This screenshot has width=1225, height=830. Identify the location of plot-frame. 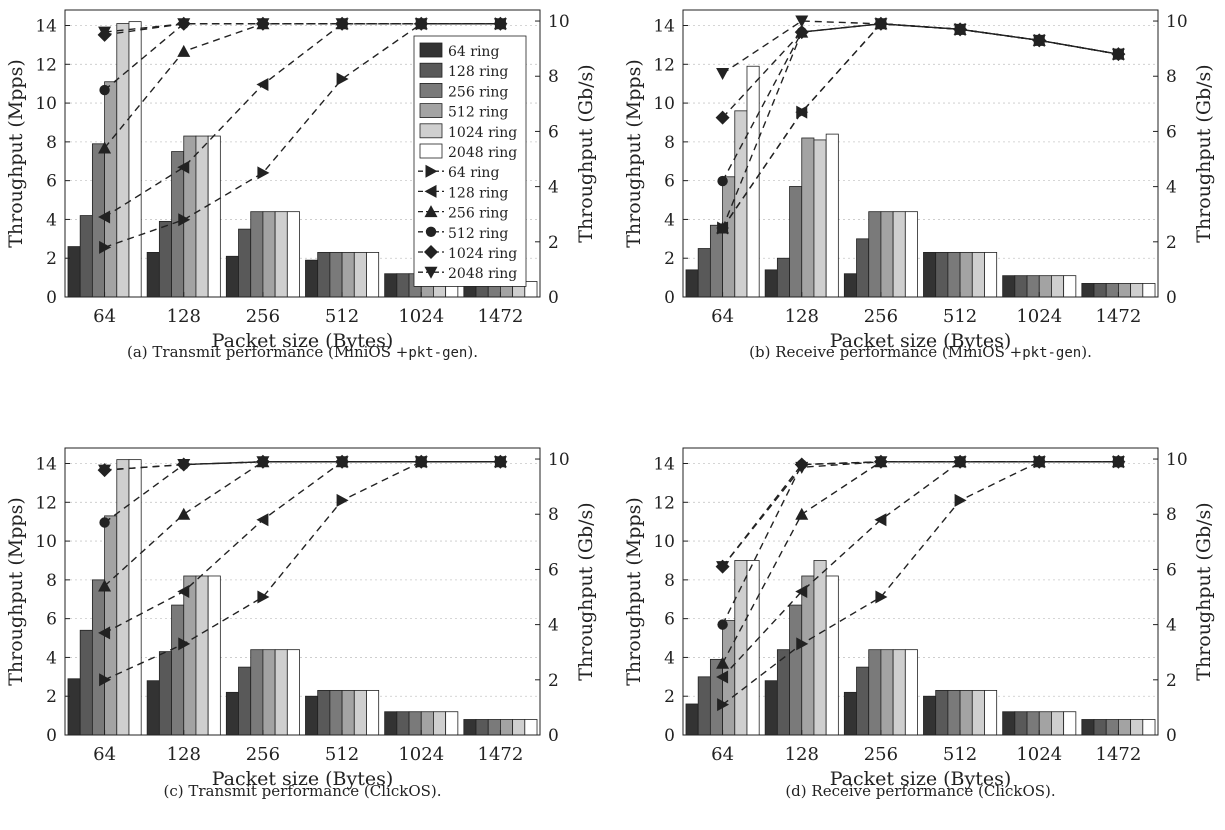
(302, 591).